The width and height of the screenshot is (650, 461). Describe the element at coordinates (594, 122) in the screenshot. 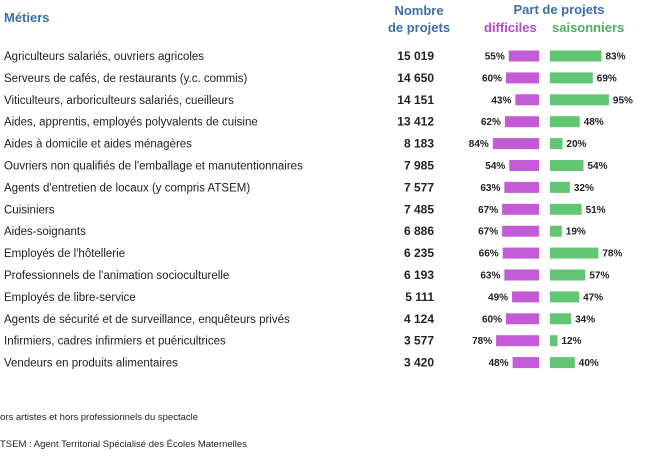

I see `label-saisonniers: 48%` at that location.